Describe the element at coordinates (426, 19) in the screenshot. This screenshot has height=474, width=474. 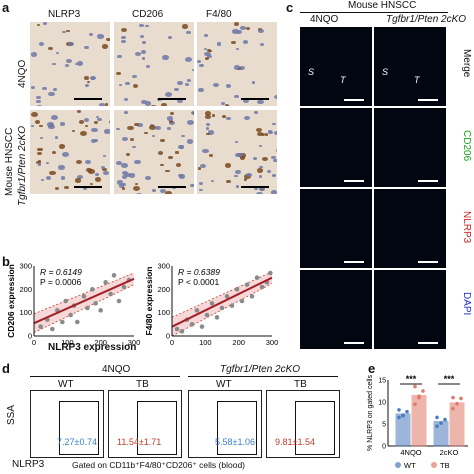
I see `col-label-c-2cko: Tgfbr1/Pten 2cKO` at that location.